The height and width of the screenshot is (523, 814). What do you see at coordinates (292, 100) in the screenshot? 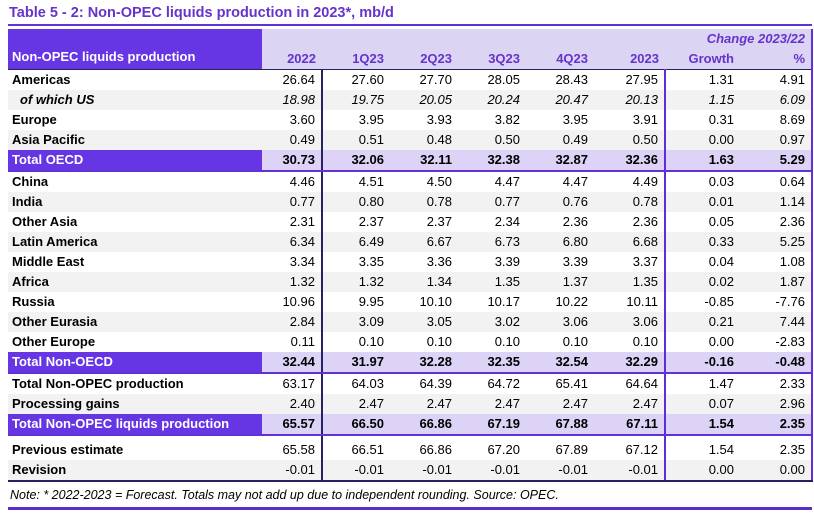
I see `cell-2022: 18.98` at bounding box center [292, 100].